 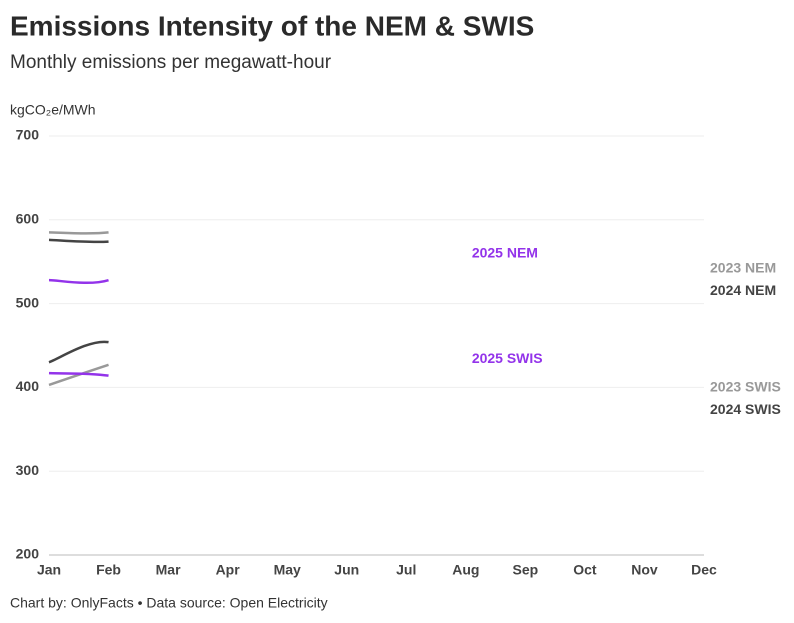 What do you see at coordinates (28, 386) in the screenshot?
I see `y-tick-label: 400` at bounding box center [28, 386].